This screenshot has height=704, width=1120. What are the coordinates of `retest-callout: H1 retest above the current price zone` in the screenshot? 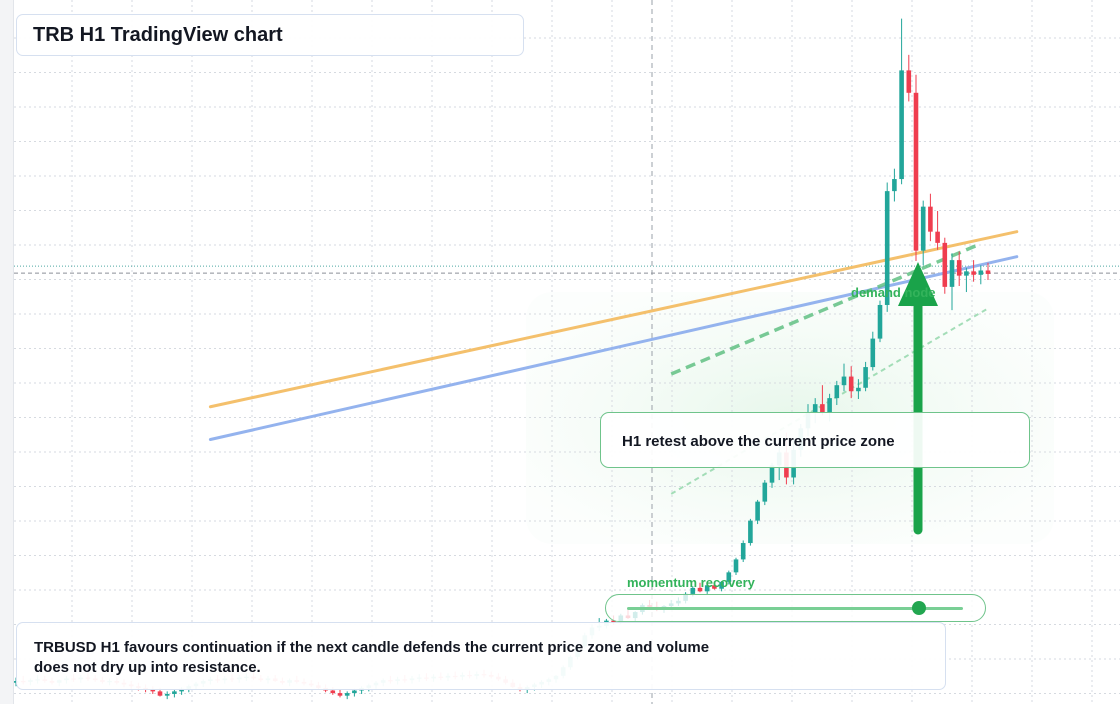 It's located at (815, 440).